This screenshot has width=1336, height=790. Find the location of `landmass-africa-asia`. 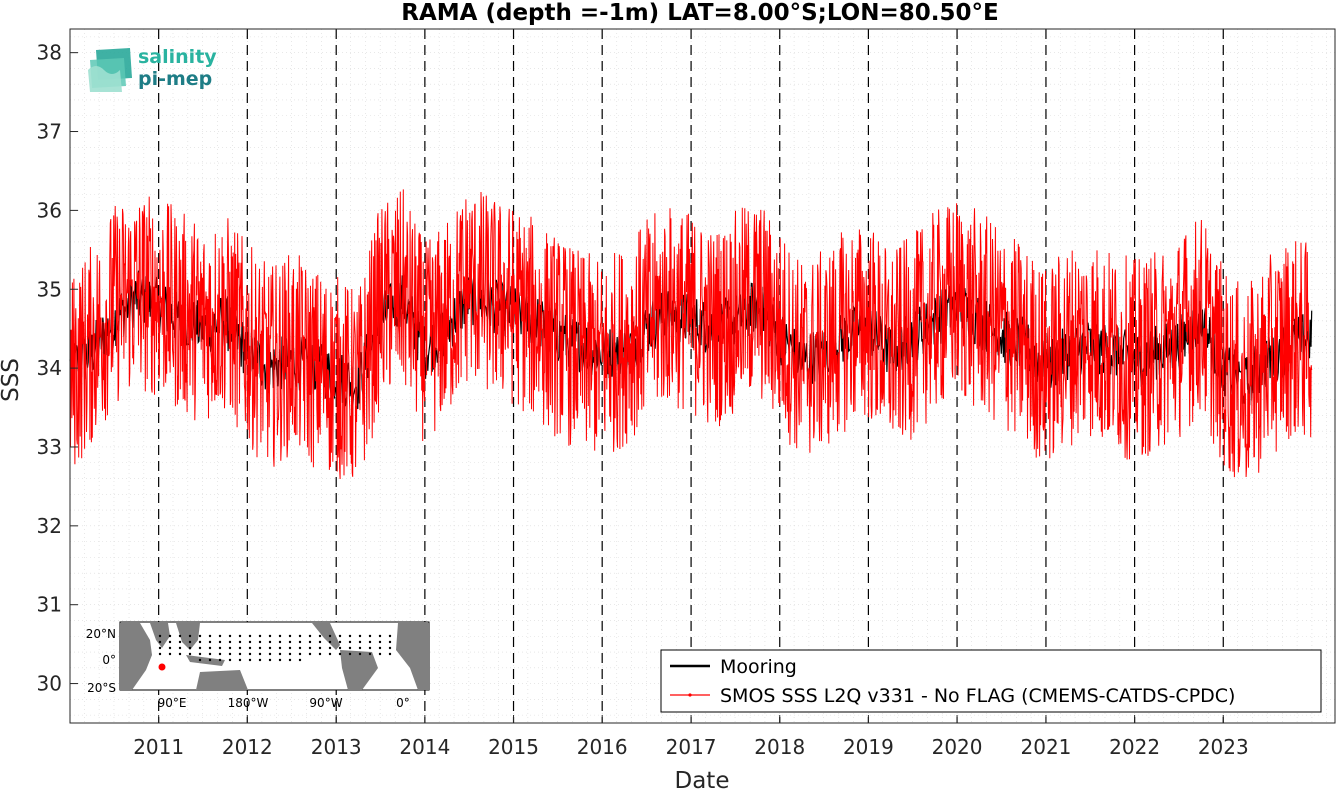

landmass-africa-asia is located at coordinates (136, 656).